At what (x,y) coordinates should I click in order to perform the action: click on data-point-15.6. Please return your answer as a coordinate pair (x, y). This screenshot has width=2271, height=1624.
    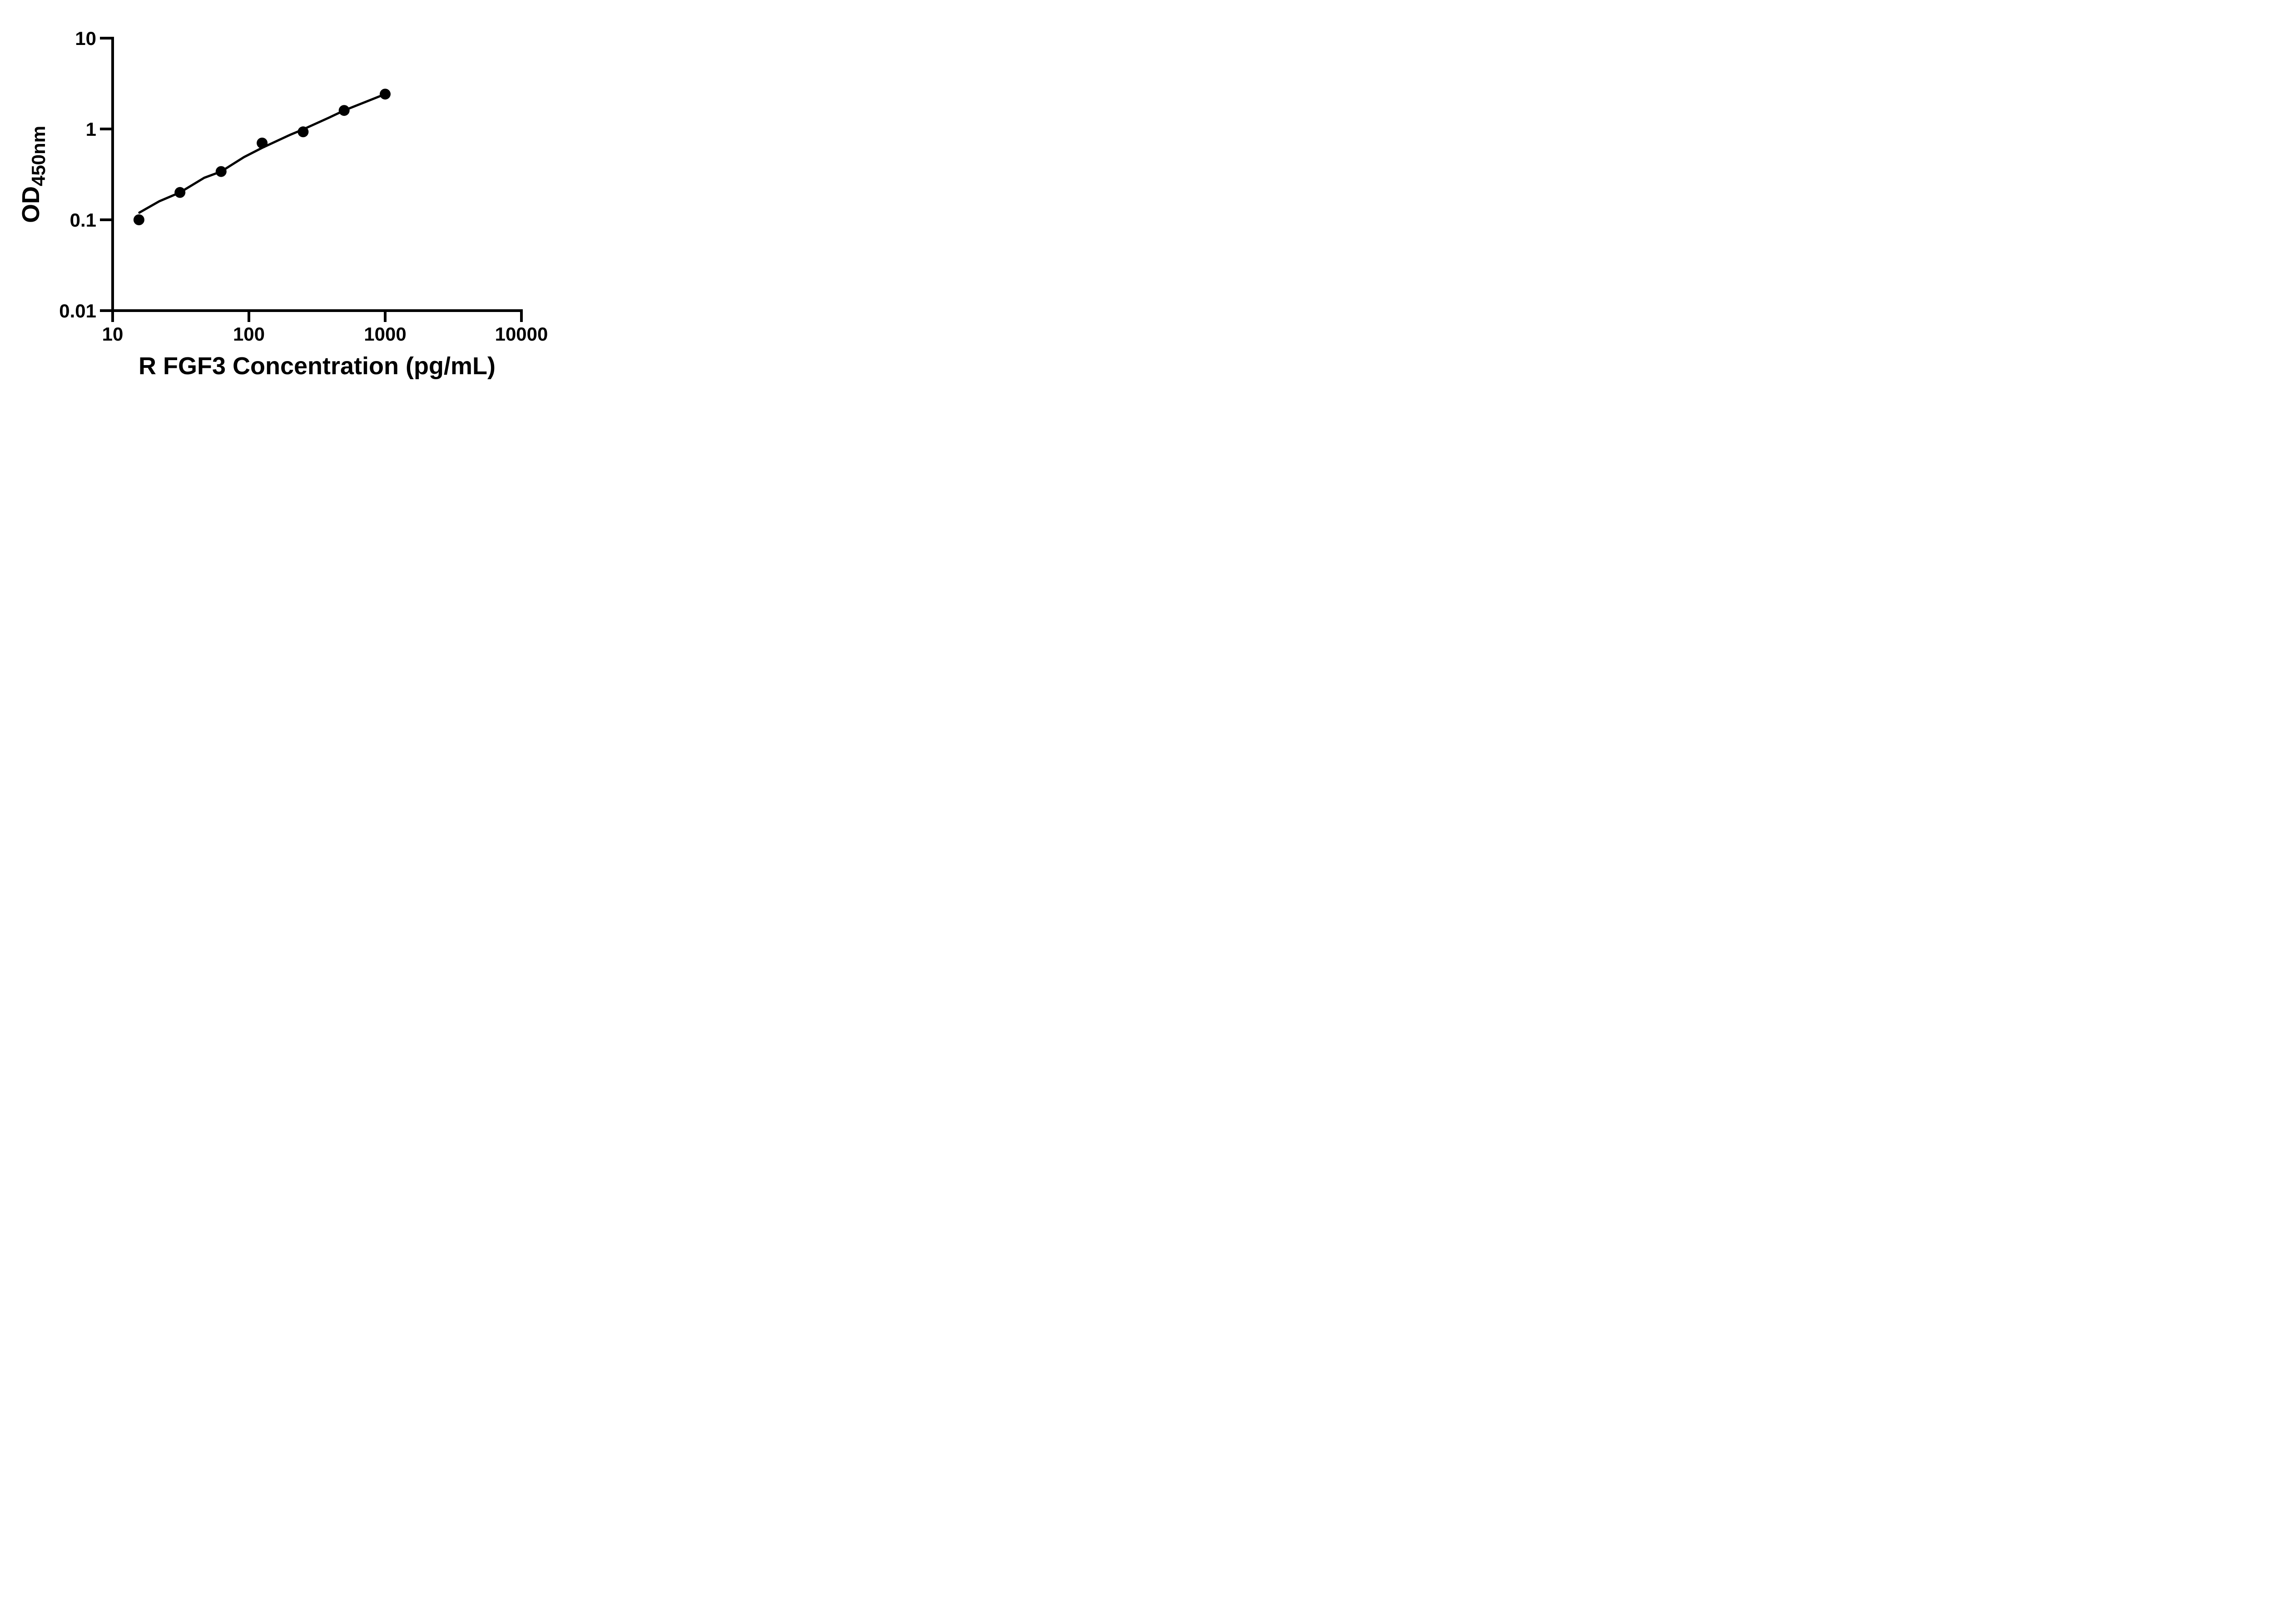
    Looking at the image, I should click on (138, 219).